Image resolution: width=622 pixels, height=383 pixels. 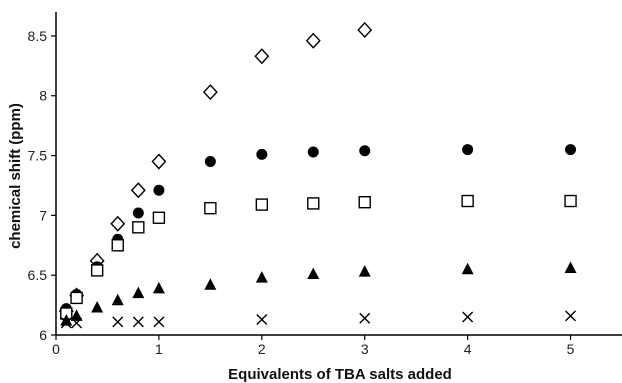 What do you see at coordinates (15, 176) in the screenshot?
I see `y-axis-label: chemical shift (ppm)` at bounding box center [15, 176].